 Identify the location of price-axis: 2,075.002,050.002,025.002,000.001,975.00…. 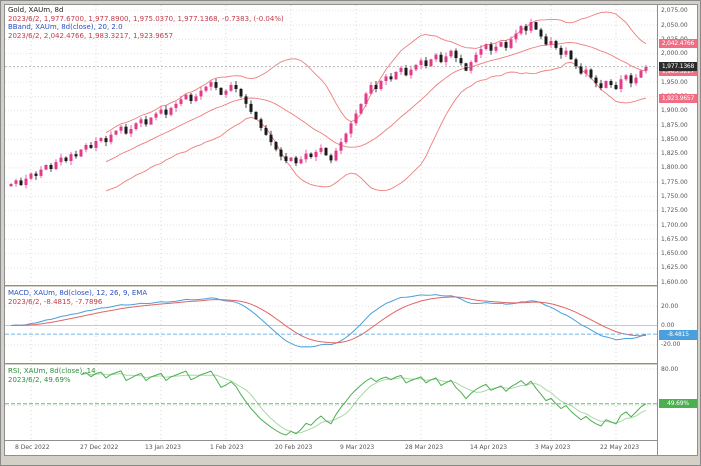
(677, 230).